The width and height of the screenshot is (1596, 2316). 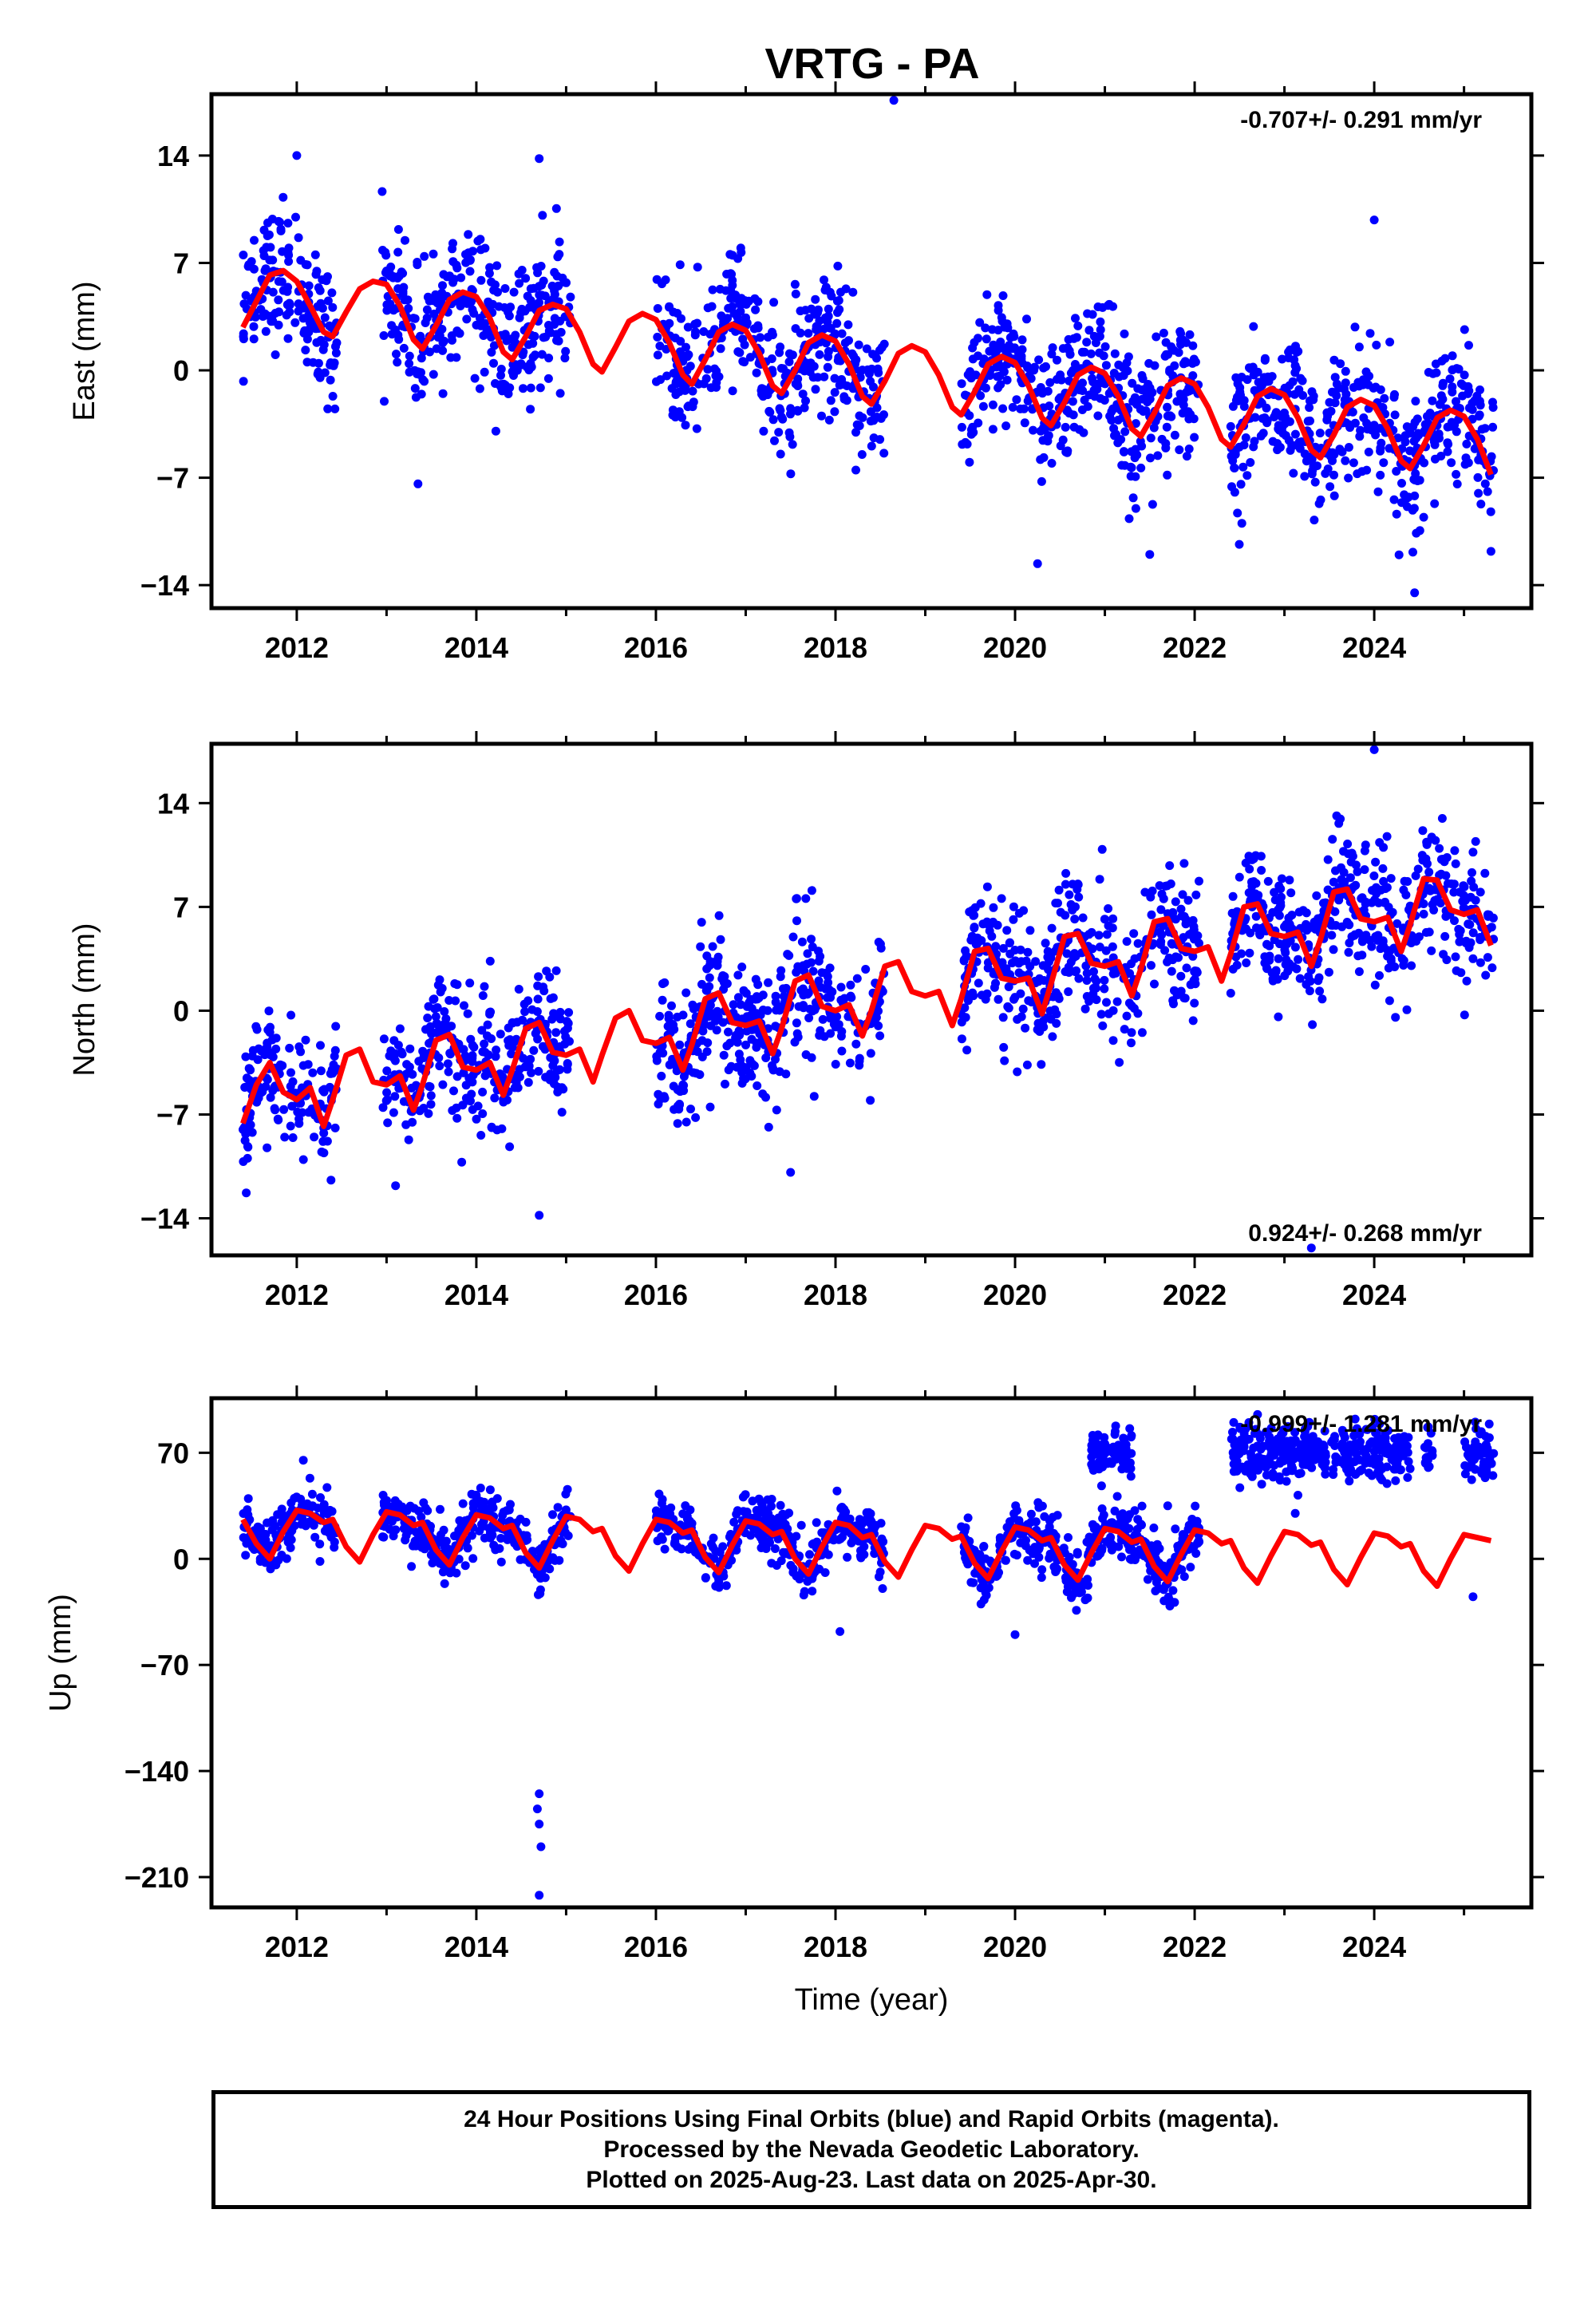 What do you see at coordinates (1374, 220) in the screenshot?
I see `data-point-outlier` at bounding box center [1374, 220].